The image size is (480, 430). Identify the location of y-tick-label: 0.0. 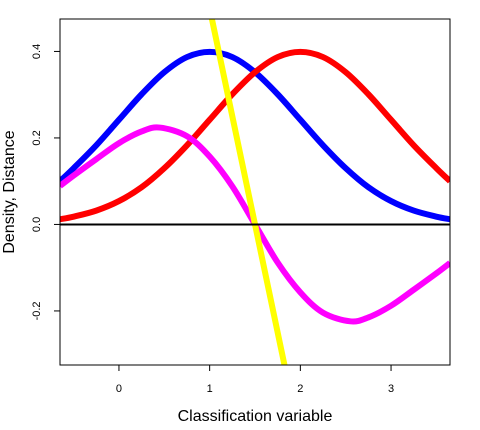
(37, 224).